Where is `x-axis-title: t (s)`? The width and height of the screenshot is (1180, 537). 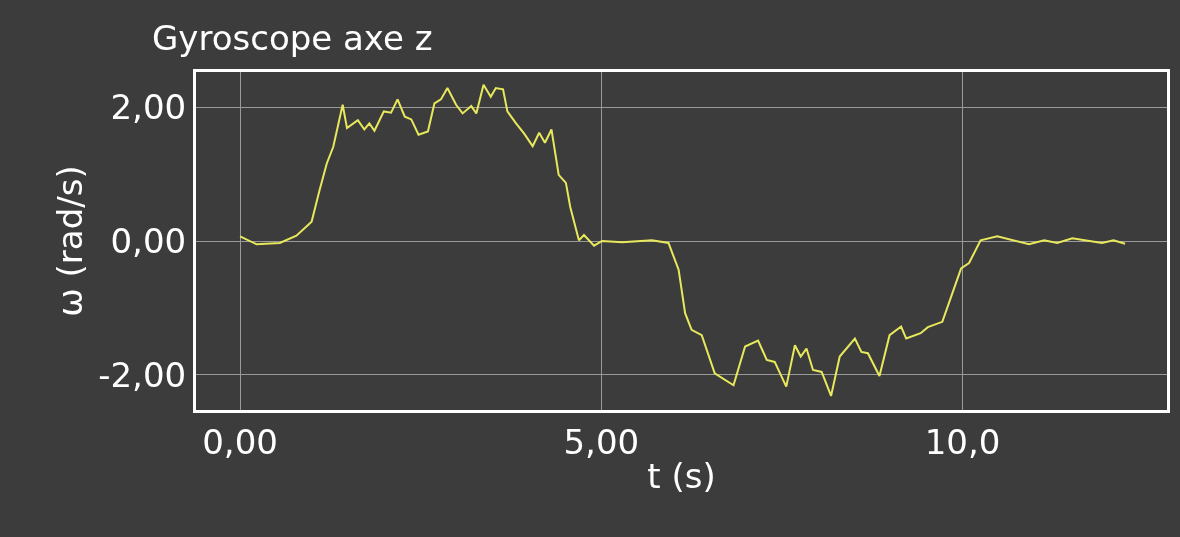 x-axis-title: t (s) is located at coordinates (681, 476).